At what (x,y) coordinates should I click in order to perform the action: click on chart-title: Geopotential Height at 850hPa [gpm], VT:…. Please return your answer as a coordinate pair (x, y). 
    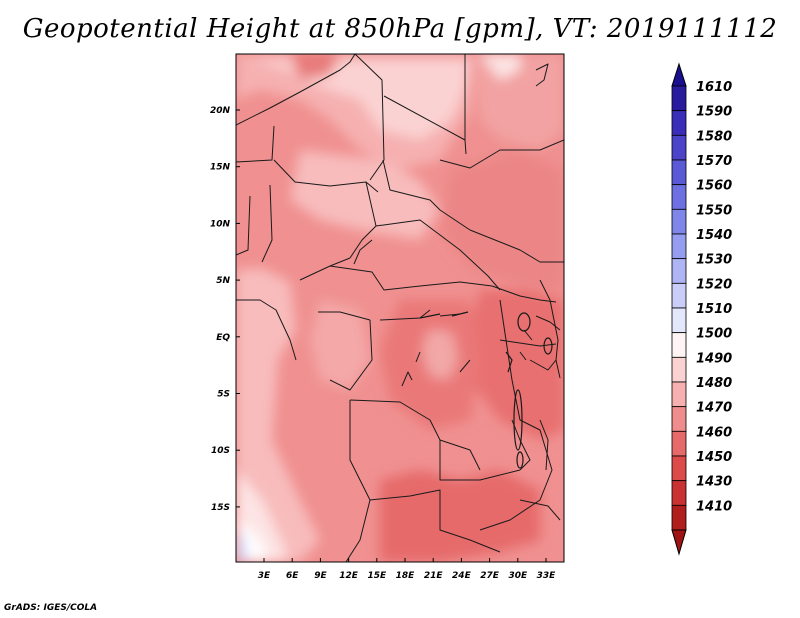
    Looking at the image, I should click on (400, 29).